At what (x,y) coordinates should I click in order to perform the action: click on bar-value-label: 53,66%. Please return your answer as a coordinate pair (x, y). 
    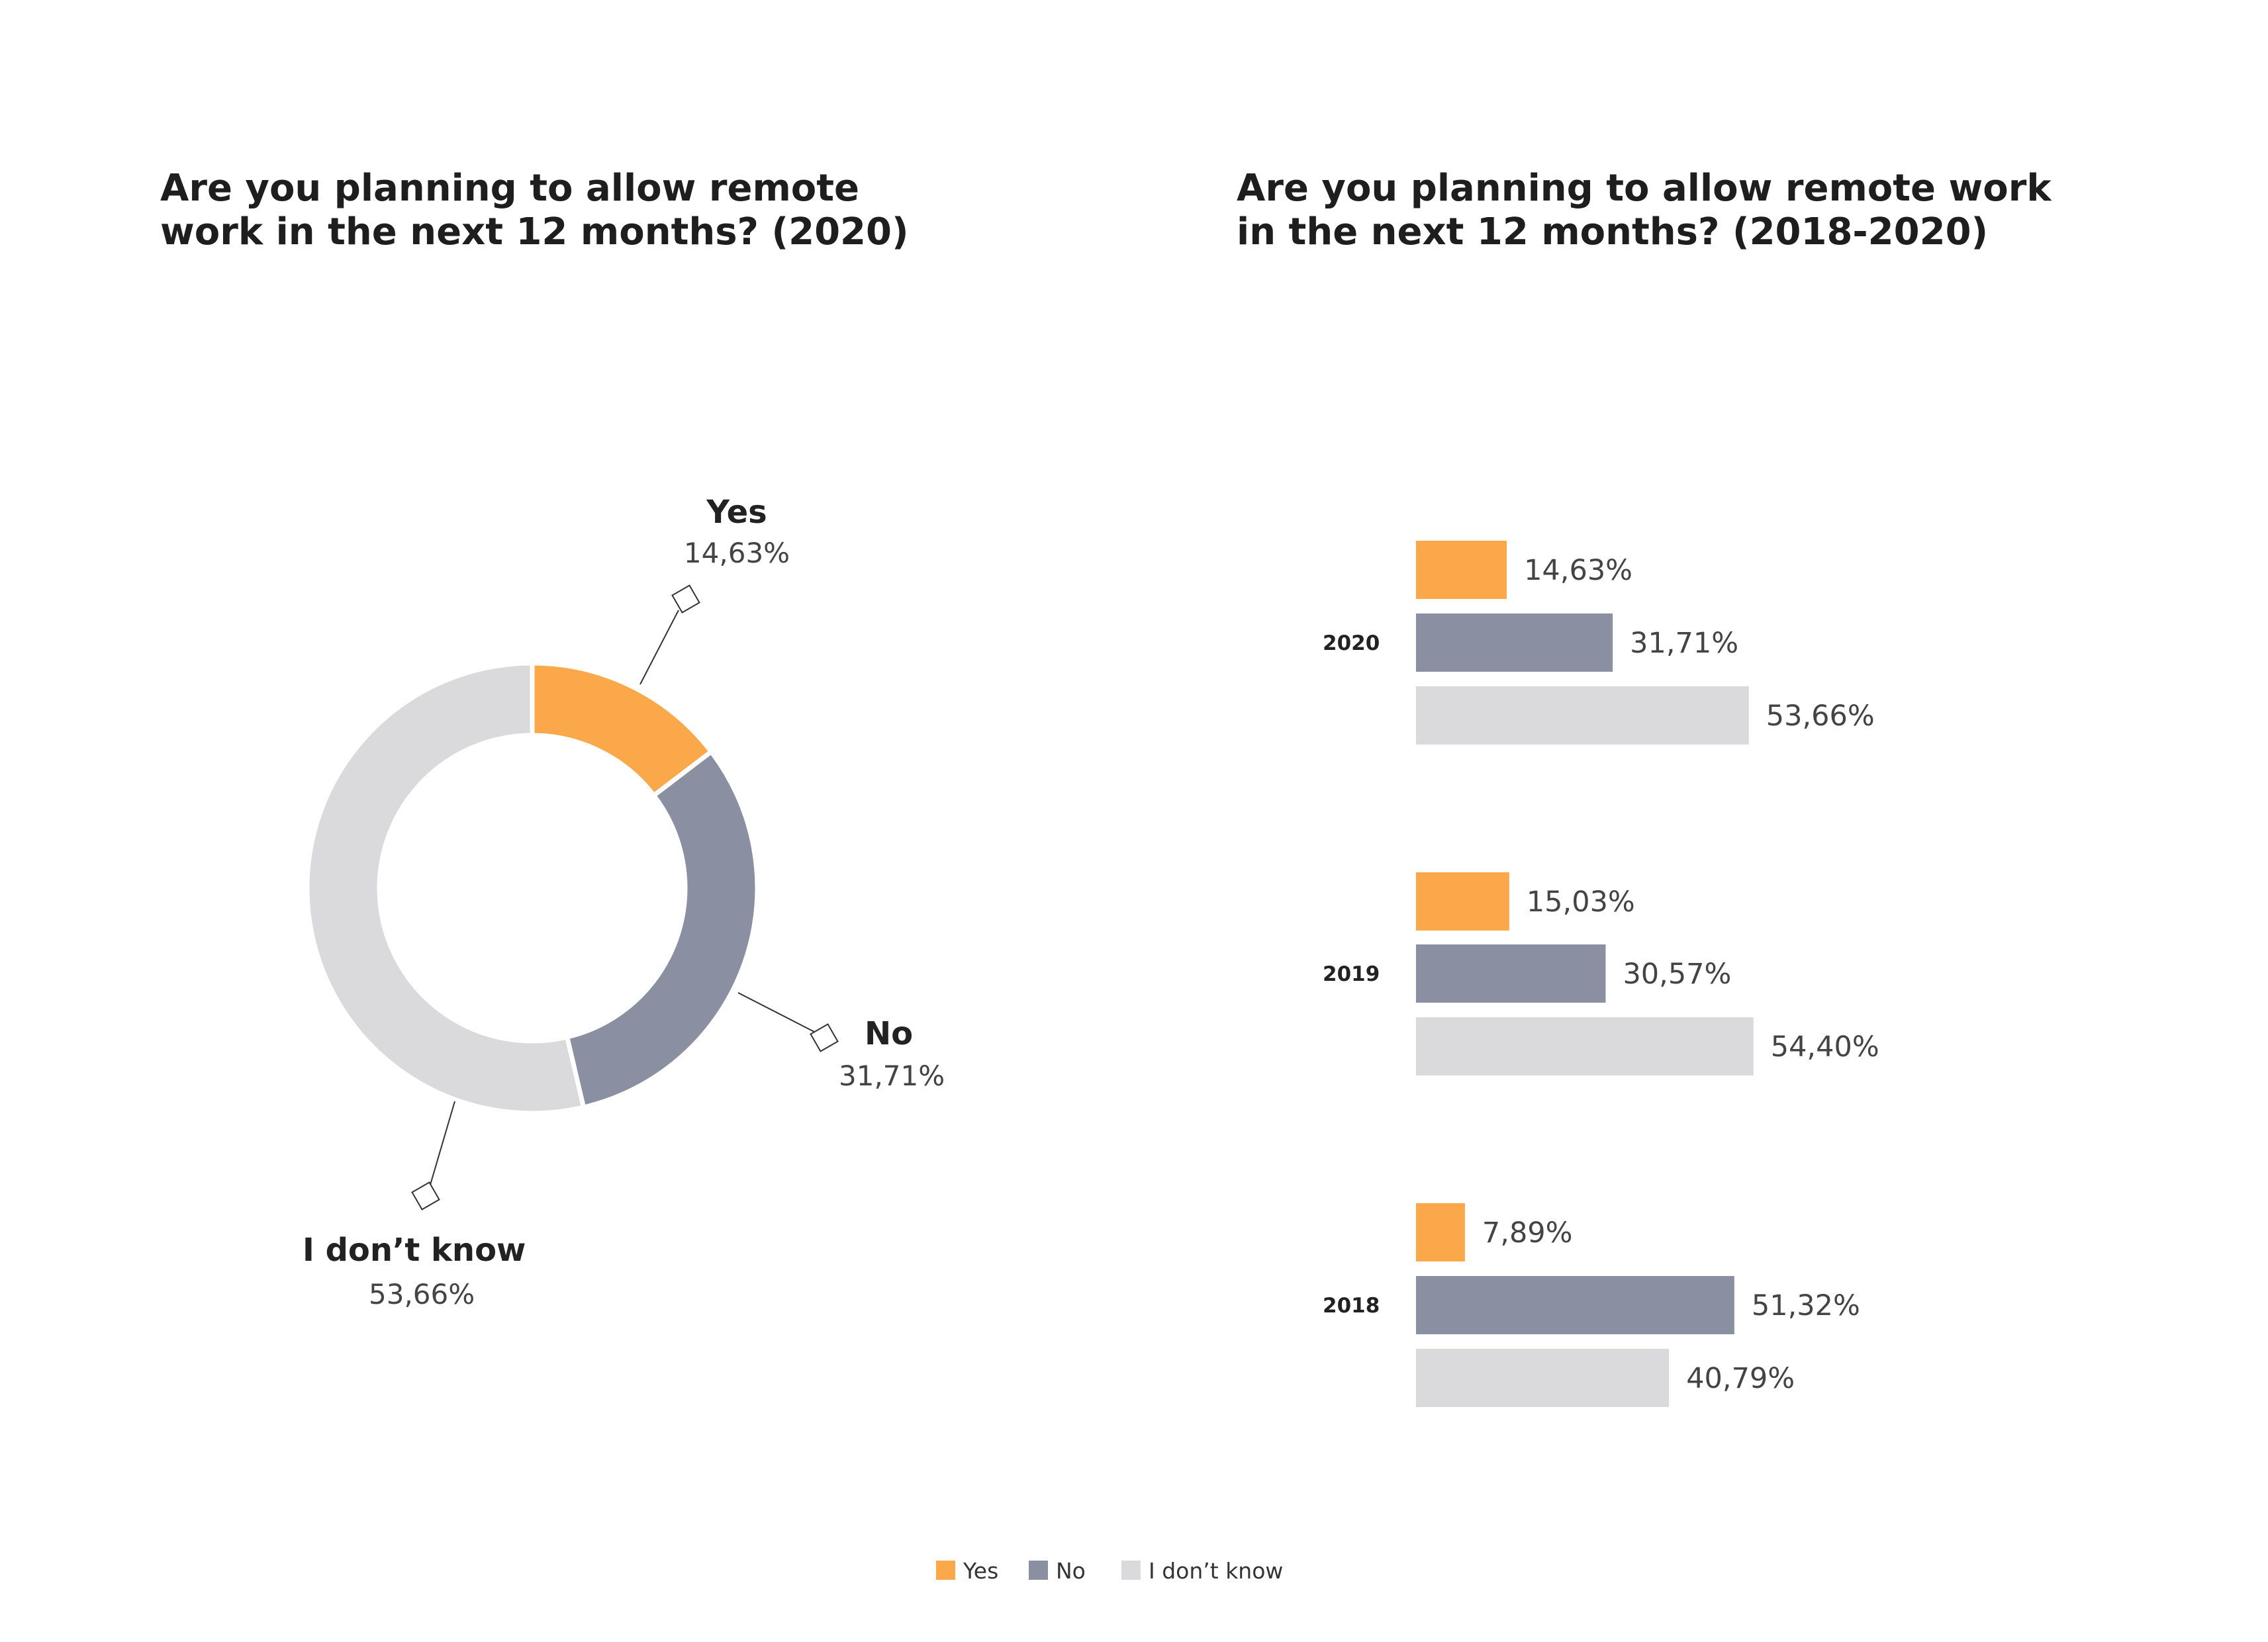
    Looking at the image, I should click on (1821, 716).